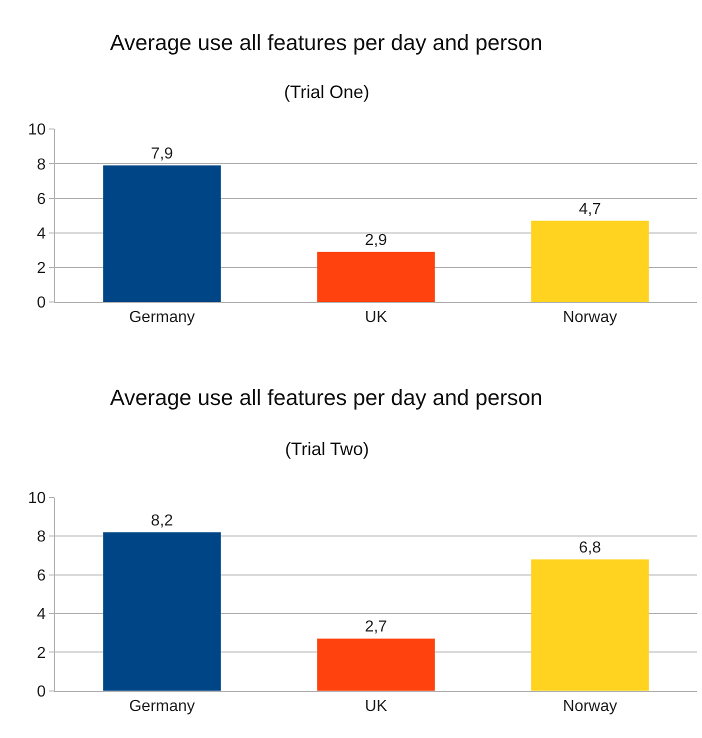 The image size is (702, 738). I want to click on data-label: 8,2, so click(162, 521).